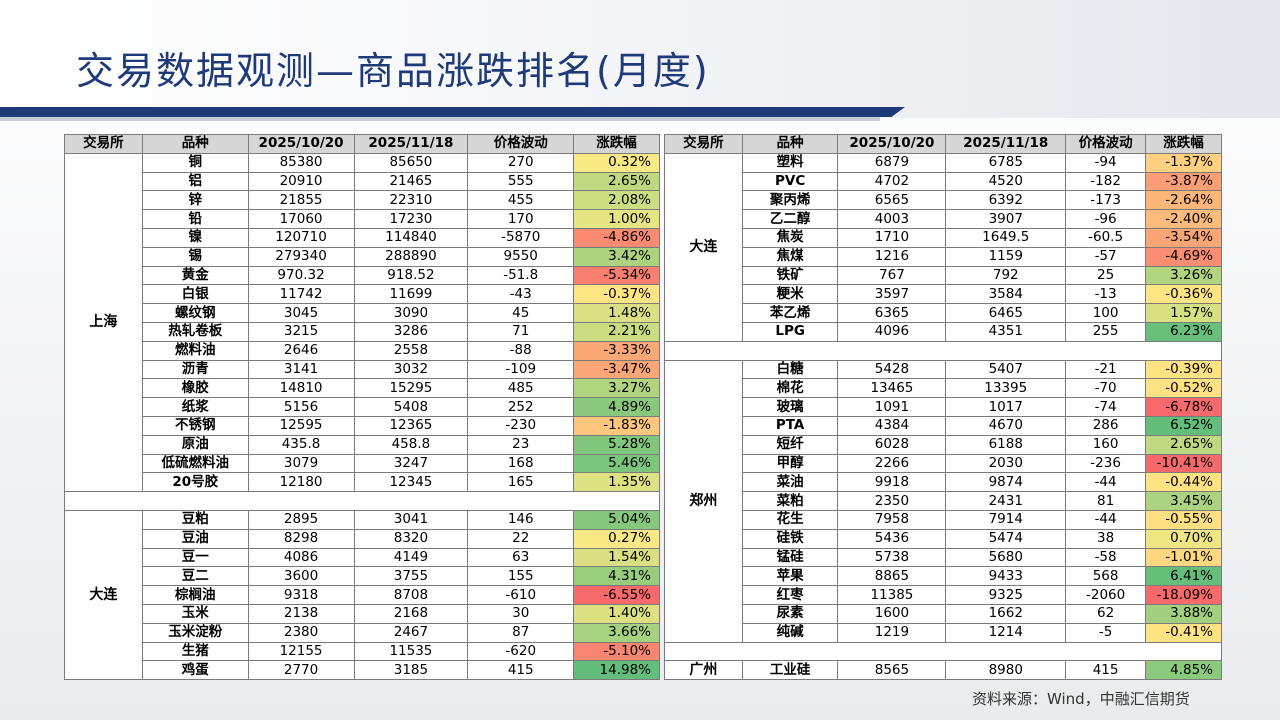  What do you see at coordinates (411, 651) in the screenshot?
I see `end-price-cell: 11535` at bounding box center [411, 651].